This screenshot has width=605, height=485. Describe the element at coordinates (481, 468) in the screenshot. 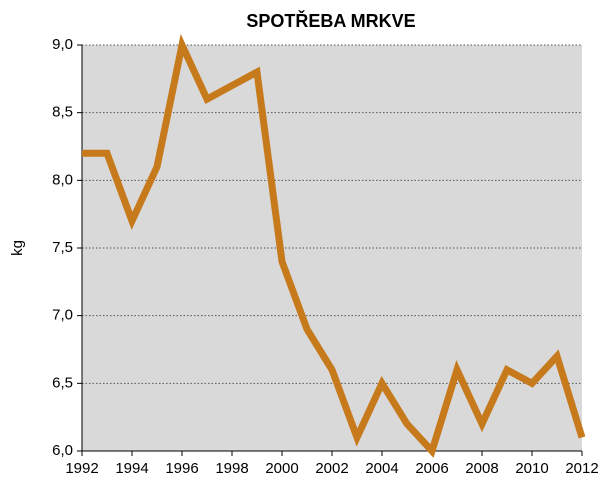

I see `x-tick-label: 2008` at that location.